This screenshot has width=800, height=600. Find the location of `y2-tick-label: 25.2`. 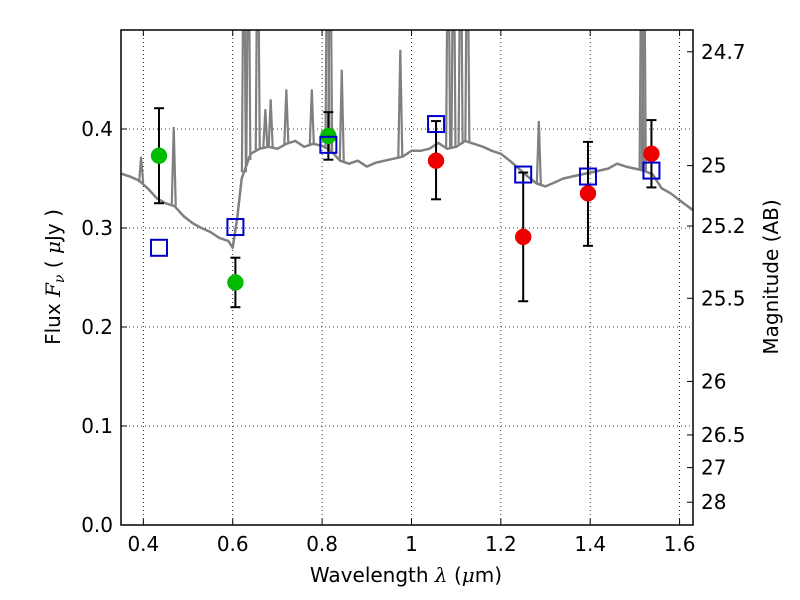

y2-tick-label: 25.2 is located at coordinates (723, 226).